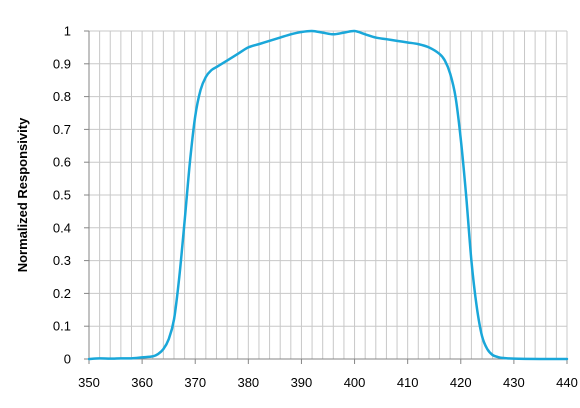  What do you see at coordinates (67, 31) in the screenshot?
I see `y-tick-label: 1` at bounding box center [67, 31].